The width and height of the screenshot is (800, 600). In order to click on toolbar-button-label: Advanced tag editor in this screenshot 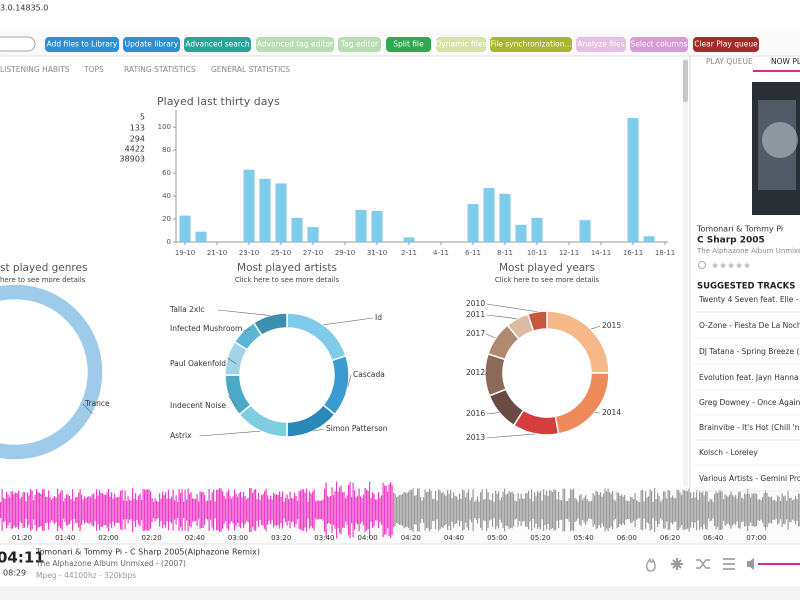, I will do `click(295, 44)`.